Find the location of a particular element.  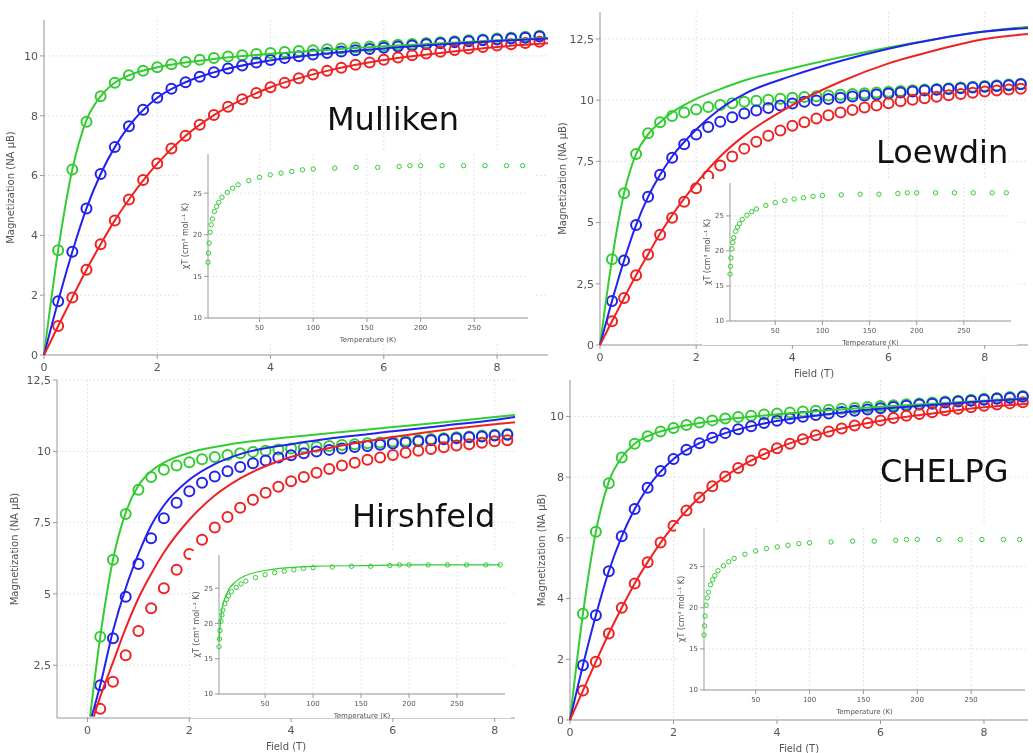

y-tick-label: 4 is located at coordinates (560, 599).